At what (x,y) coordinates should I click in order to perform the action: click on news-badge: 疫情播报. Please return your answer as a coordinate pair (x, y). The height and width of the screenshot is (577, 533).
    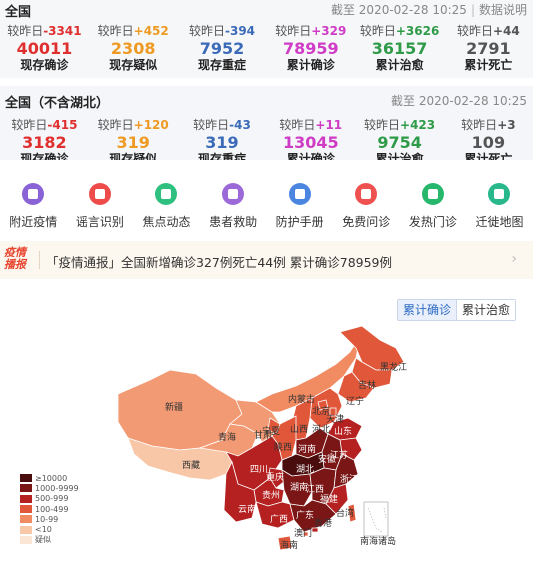
    Looking at the image, I should click on (15, 258).